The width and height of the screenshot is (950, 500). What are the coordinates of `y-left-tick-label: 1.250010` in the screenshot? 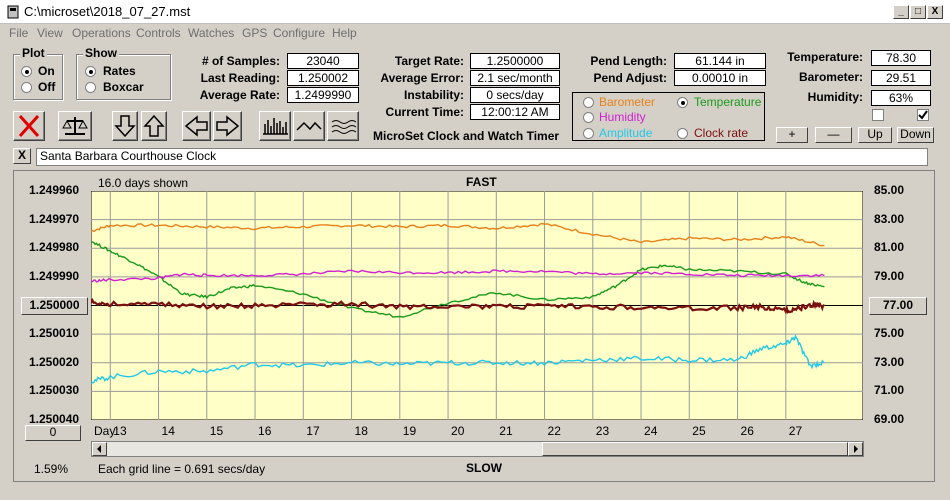 It's located at (54, 333).